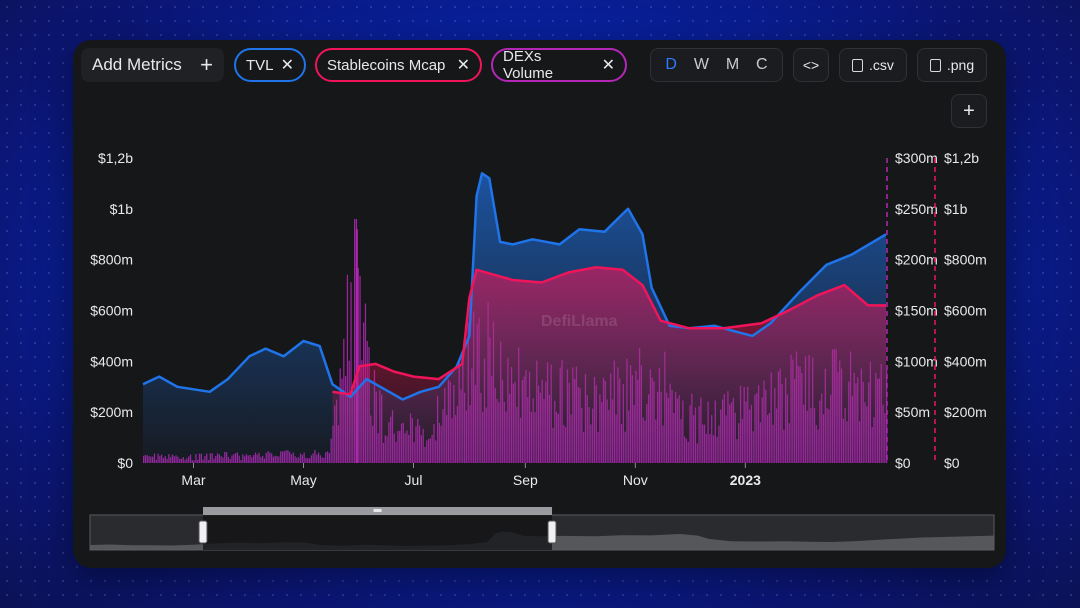  What do you see at coordinates (916, 209) in the screenshot?
I see `y-right1-tick-label: $250m` at bounding box center [916, 209].